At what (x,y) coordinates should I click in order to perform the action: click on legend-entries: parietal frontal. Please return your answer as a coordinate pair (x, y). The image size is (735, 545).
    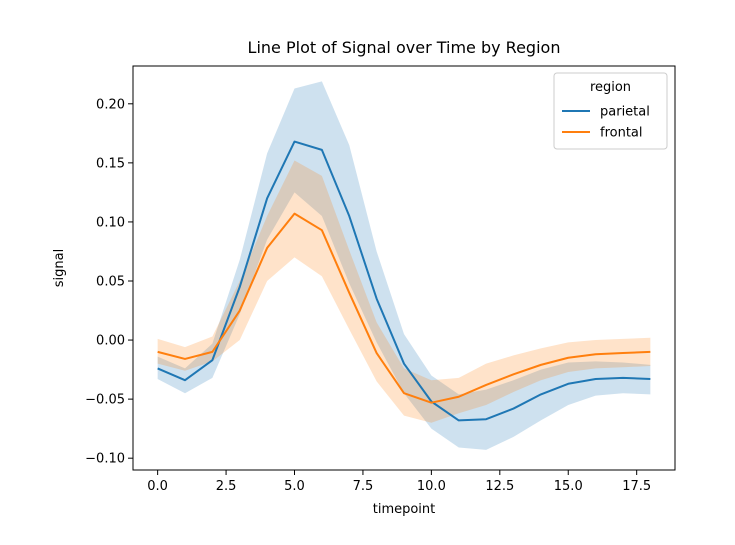
    Looking at the image, I should click on (606, 123).